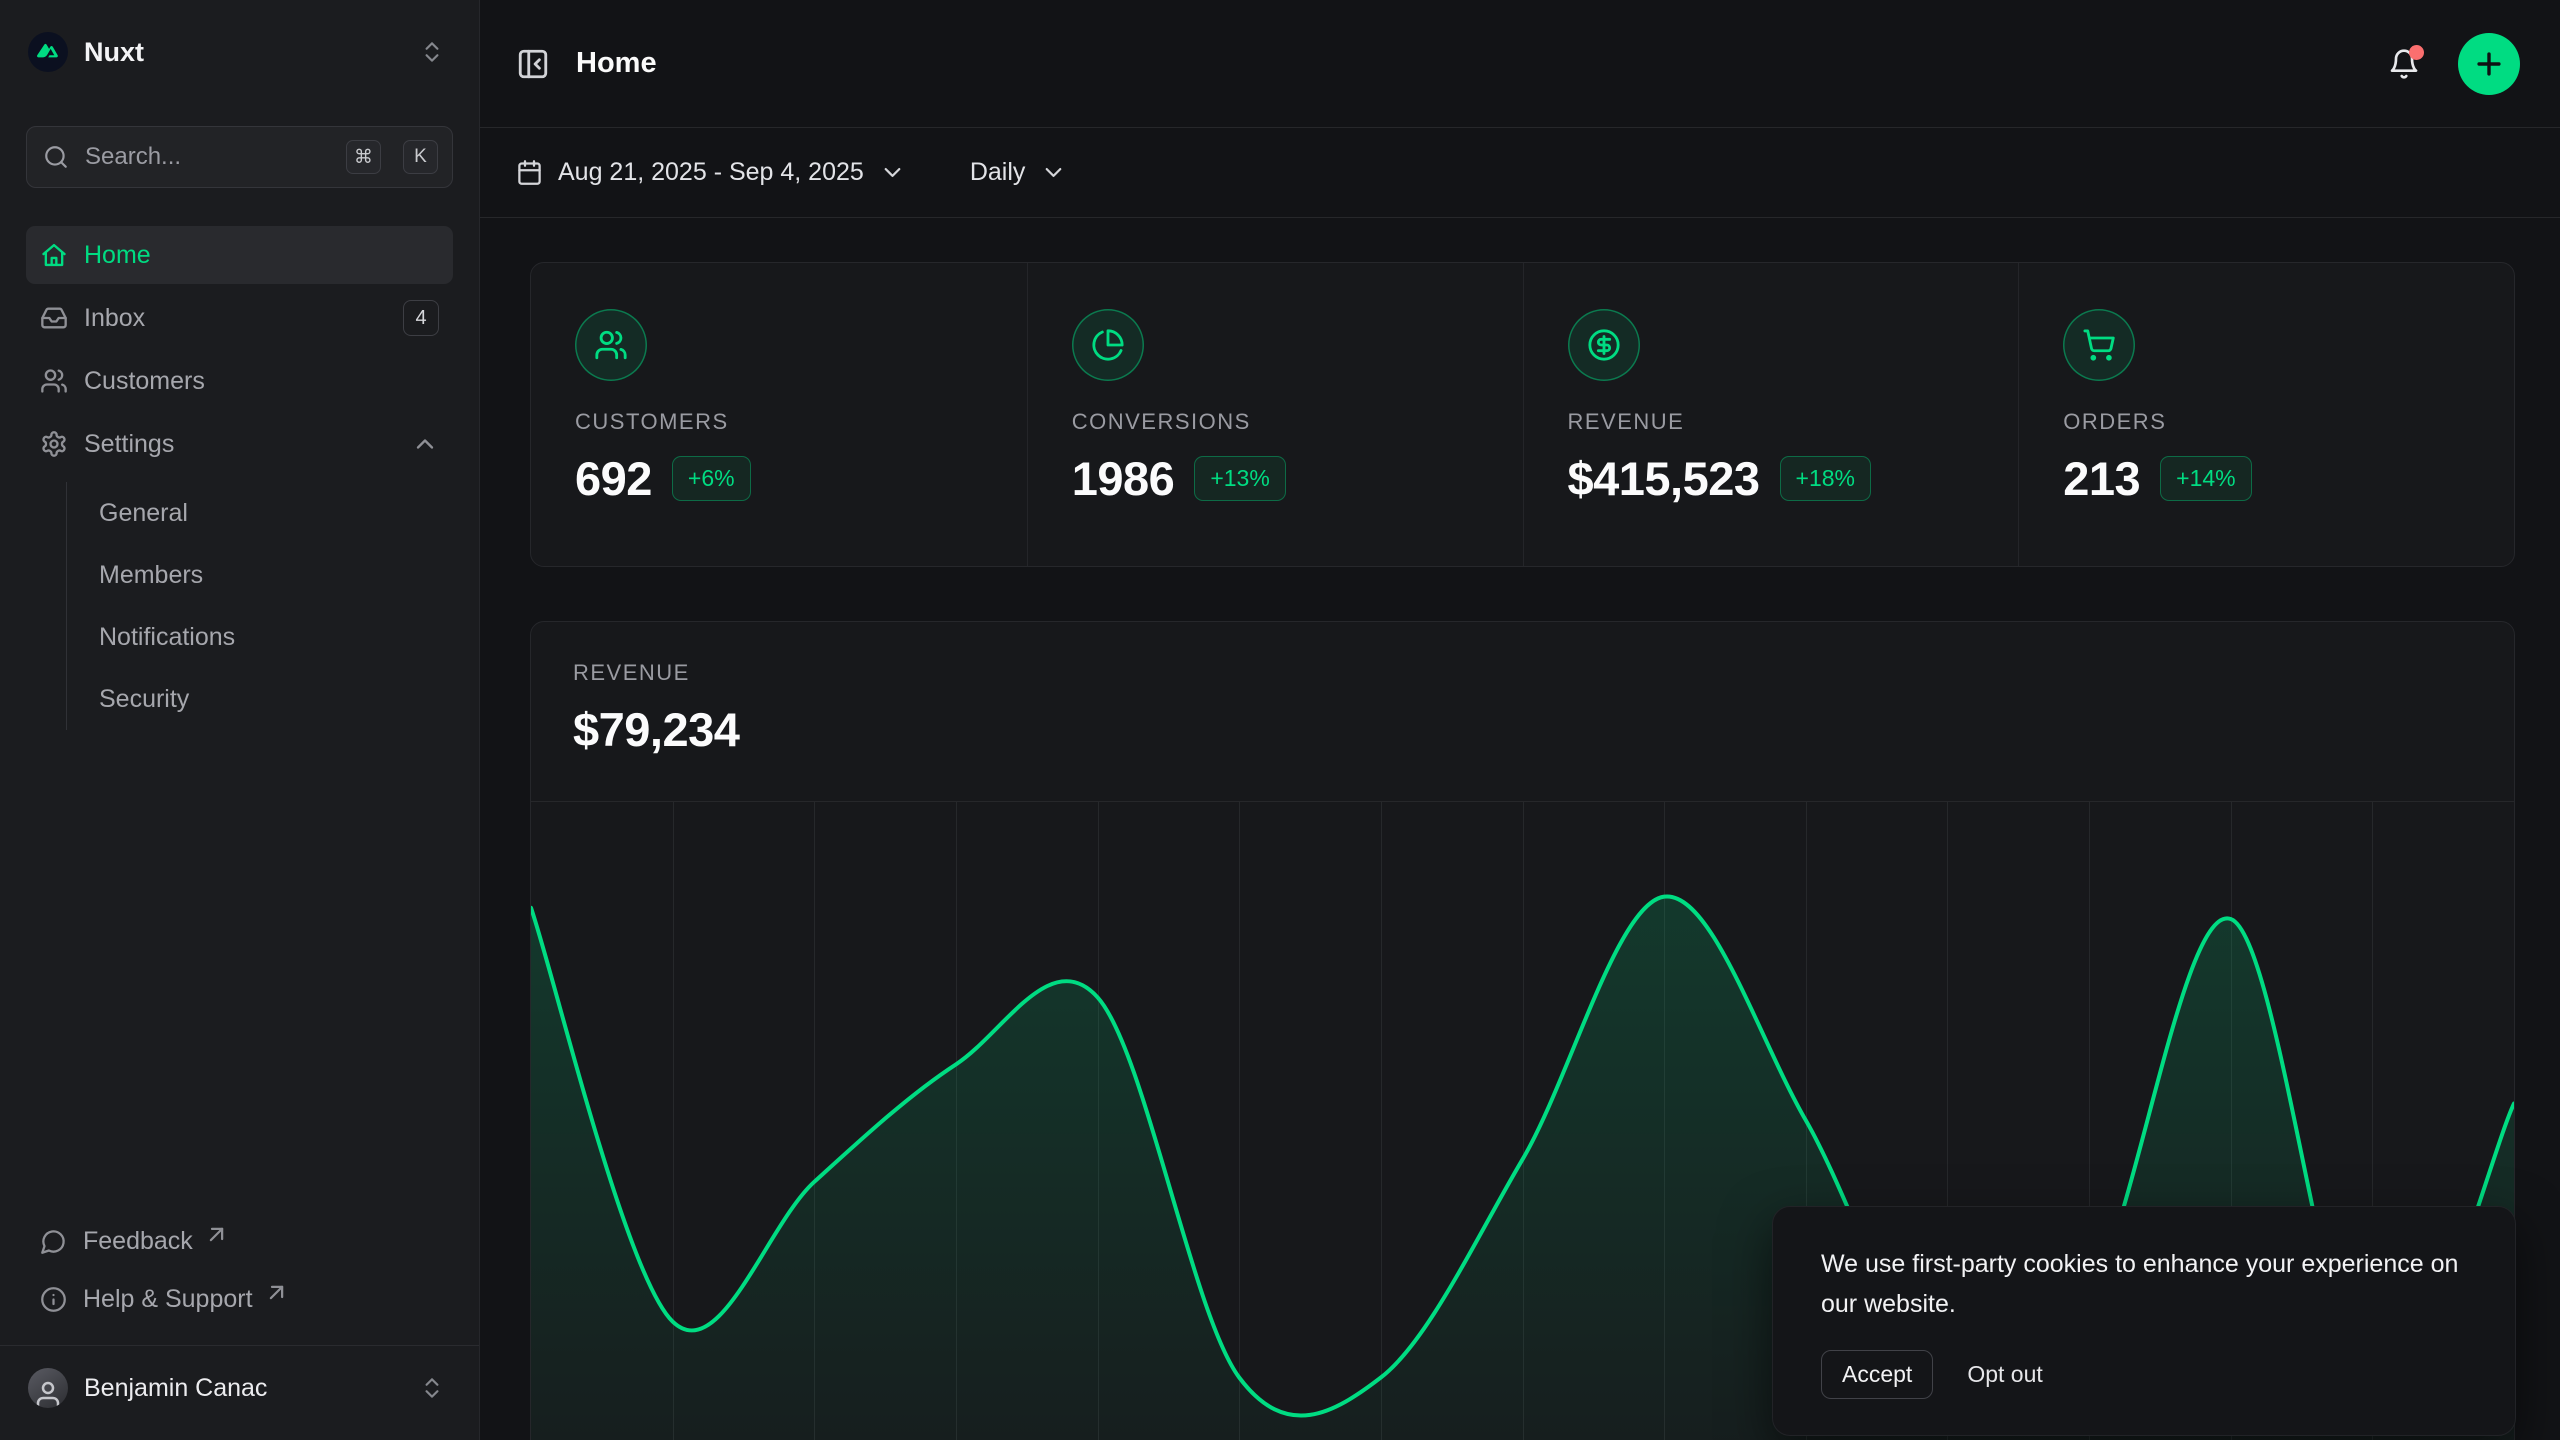  I want to click on accept-cookies-button: Accept, so click(1877, 1374).